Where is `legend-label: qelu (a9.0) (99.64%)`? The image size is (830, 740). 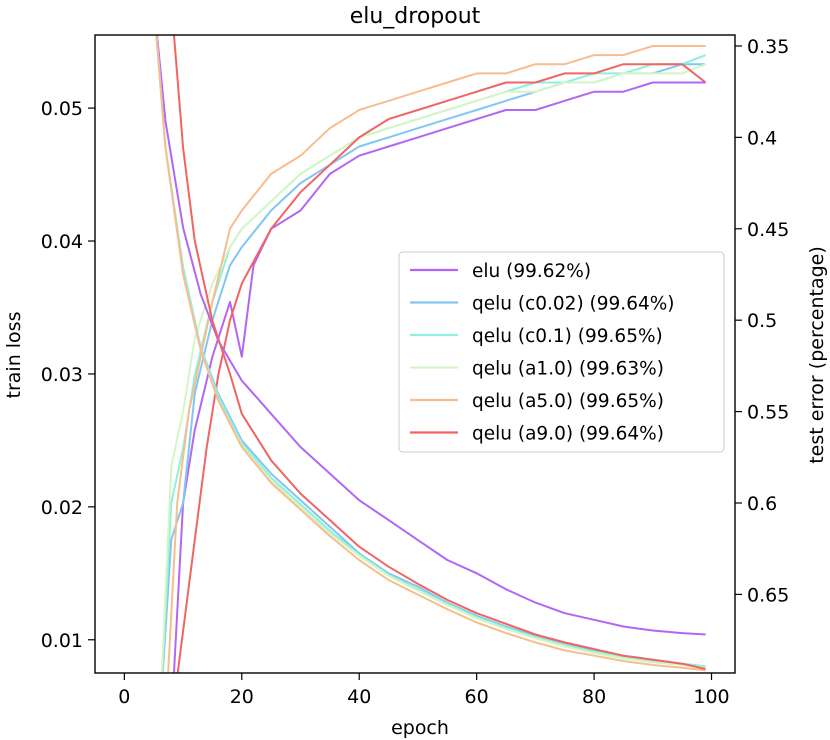 legend-label: qelu (a9.0) (99.64%) is located at coordinates (568, 434).